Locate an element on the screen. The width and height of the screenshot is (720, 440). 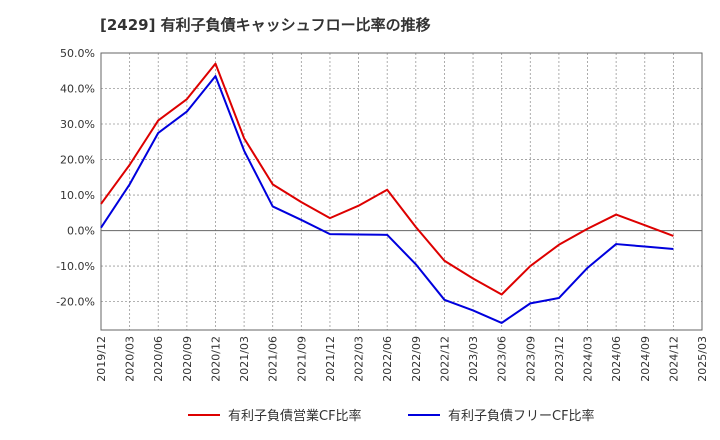
legend: 有利子負債営業CF比率 有利子負債フリーCF比率 is located at coordinates (391, 416).